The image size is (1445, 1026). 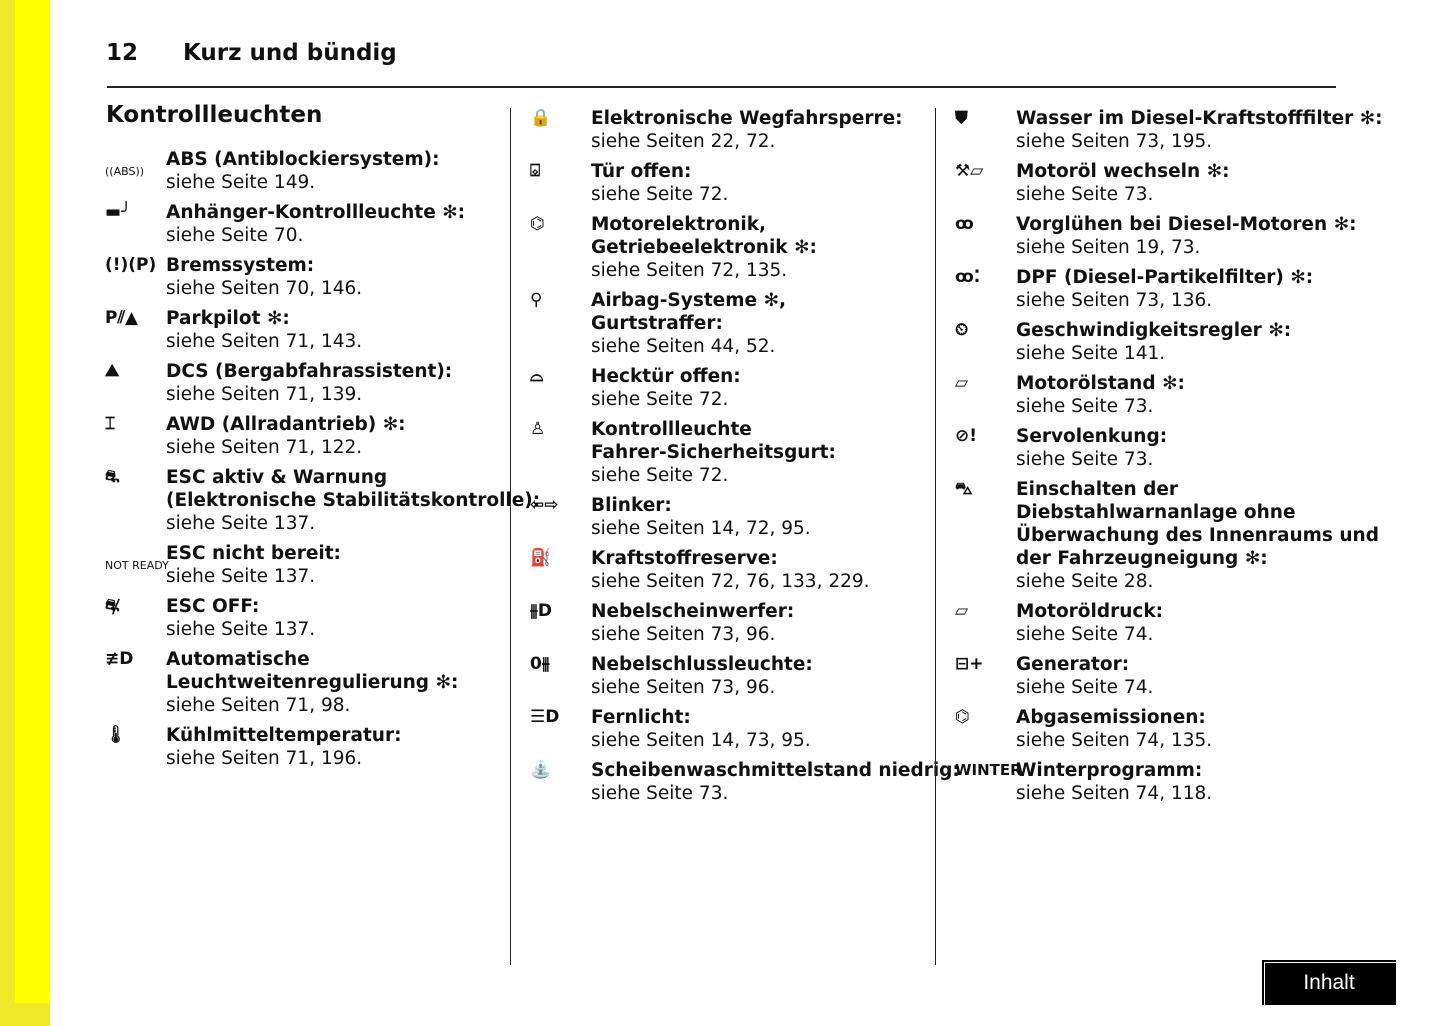 I want to click on entry-title: Kontrollleuchte, so click(x=671, y=429).